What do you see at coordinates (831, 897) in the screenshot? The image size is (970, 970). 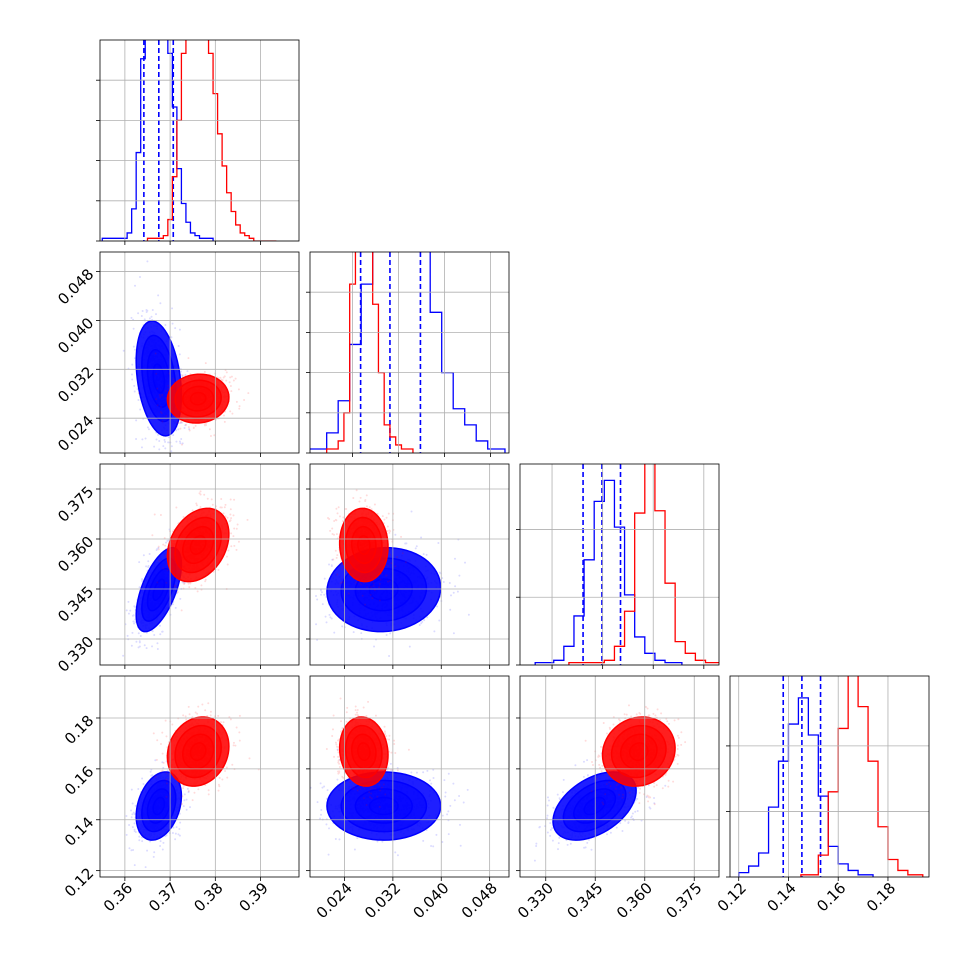 I see `x-tick-label: 0.16` at bounding box center [831, 897].